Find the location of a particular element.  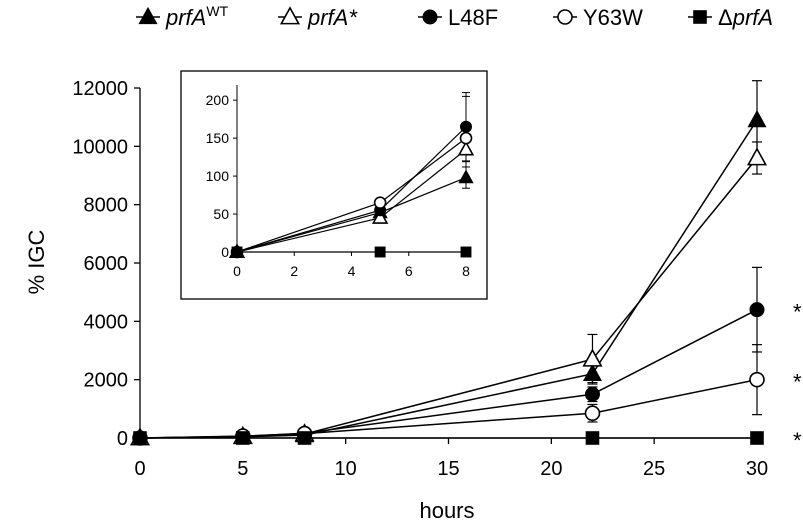

legend-label-5: ΔprfA is located at coordinates (745, 17).